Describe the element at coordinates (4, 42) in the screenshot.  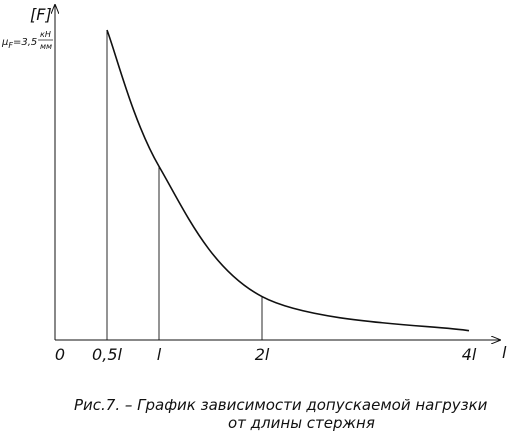
I see `y-annotation-prefix: μ` at that location.